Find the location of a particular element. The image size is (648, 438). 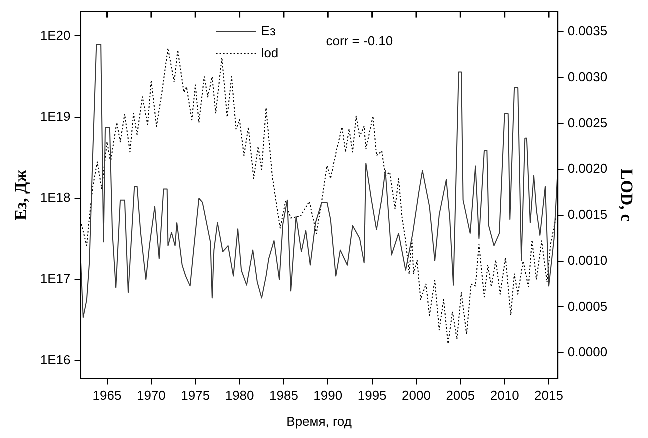

annotation: corr = -0.10 is located at coordinates (360, 40).